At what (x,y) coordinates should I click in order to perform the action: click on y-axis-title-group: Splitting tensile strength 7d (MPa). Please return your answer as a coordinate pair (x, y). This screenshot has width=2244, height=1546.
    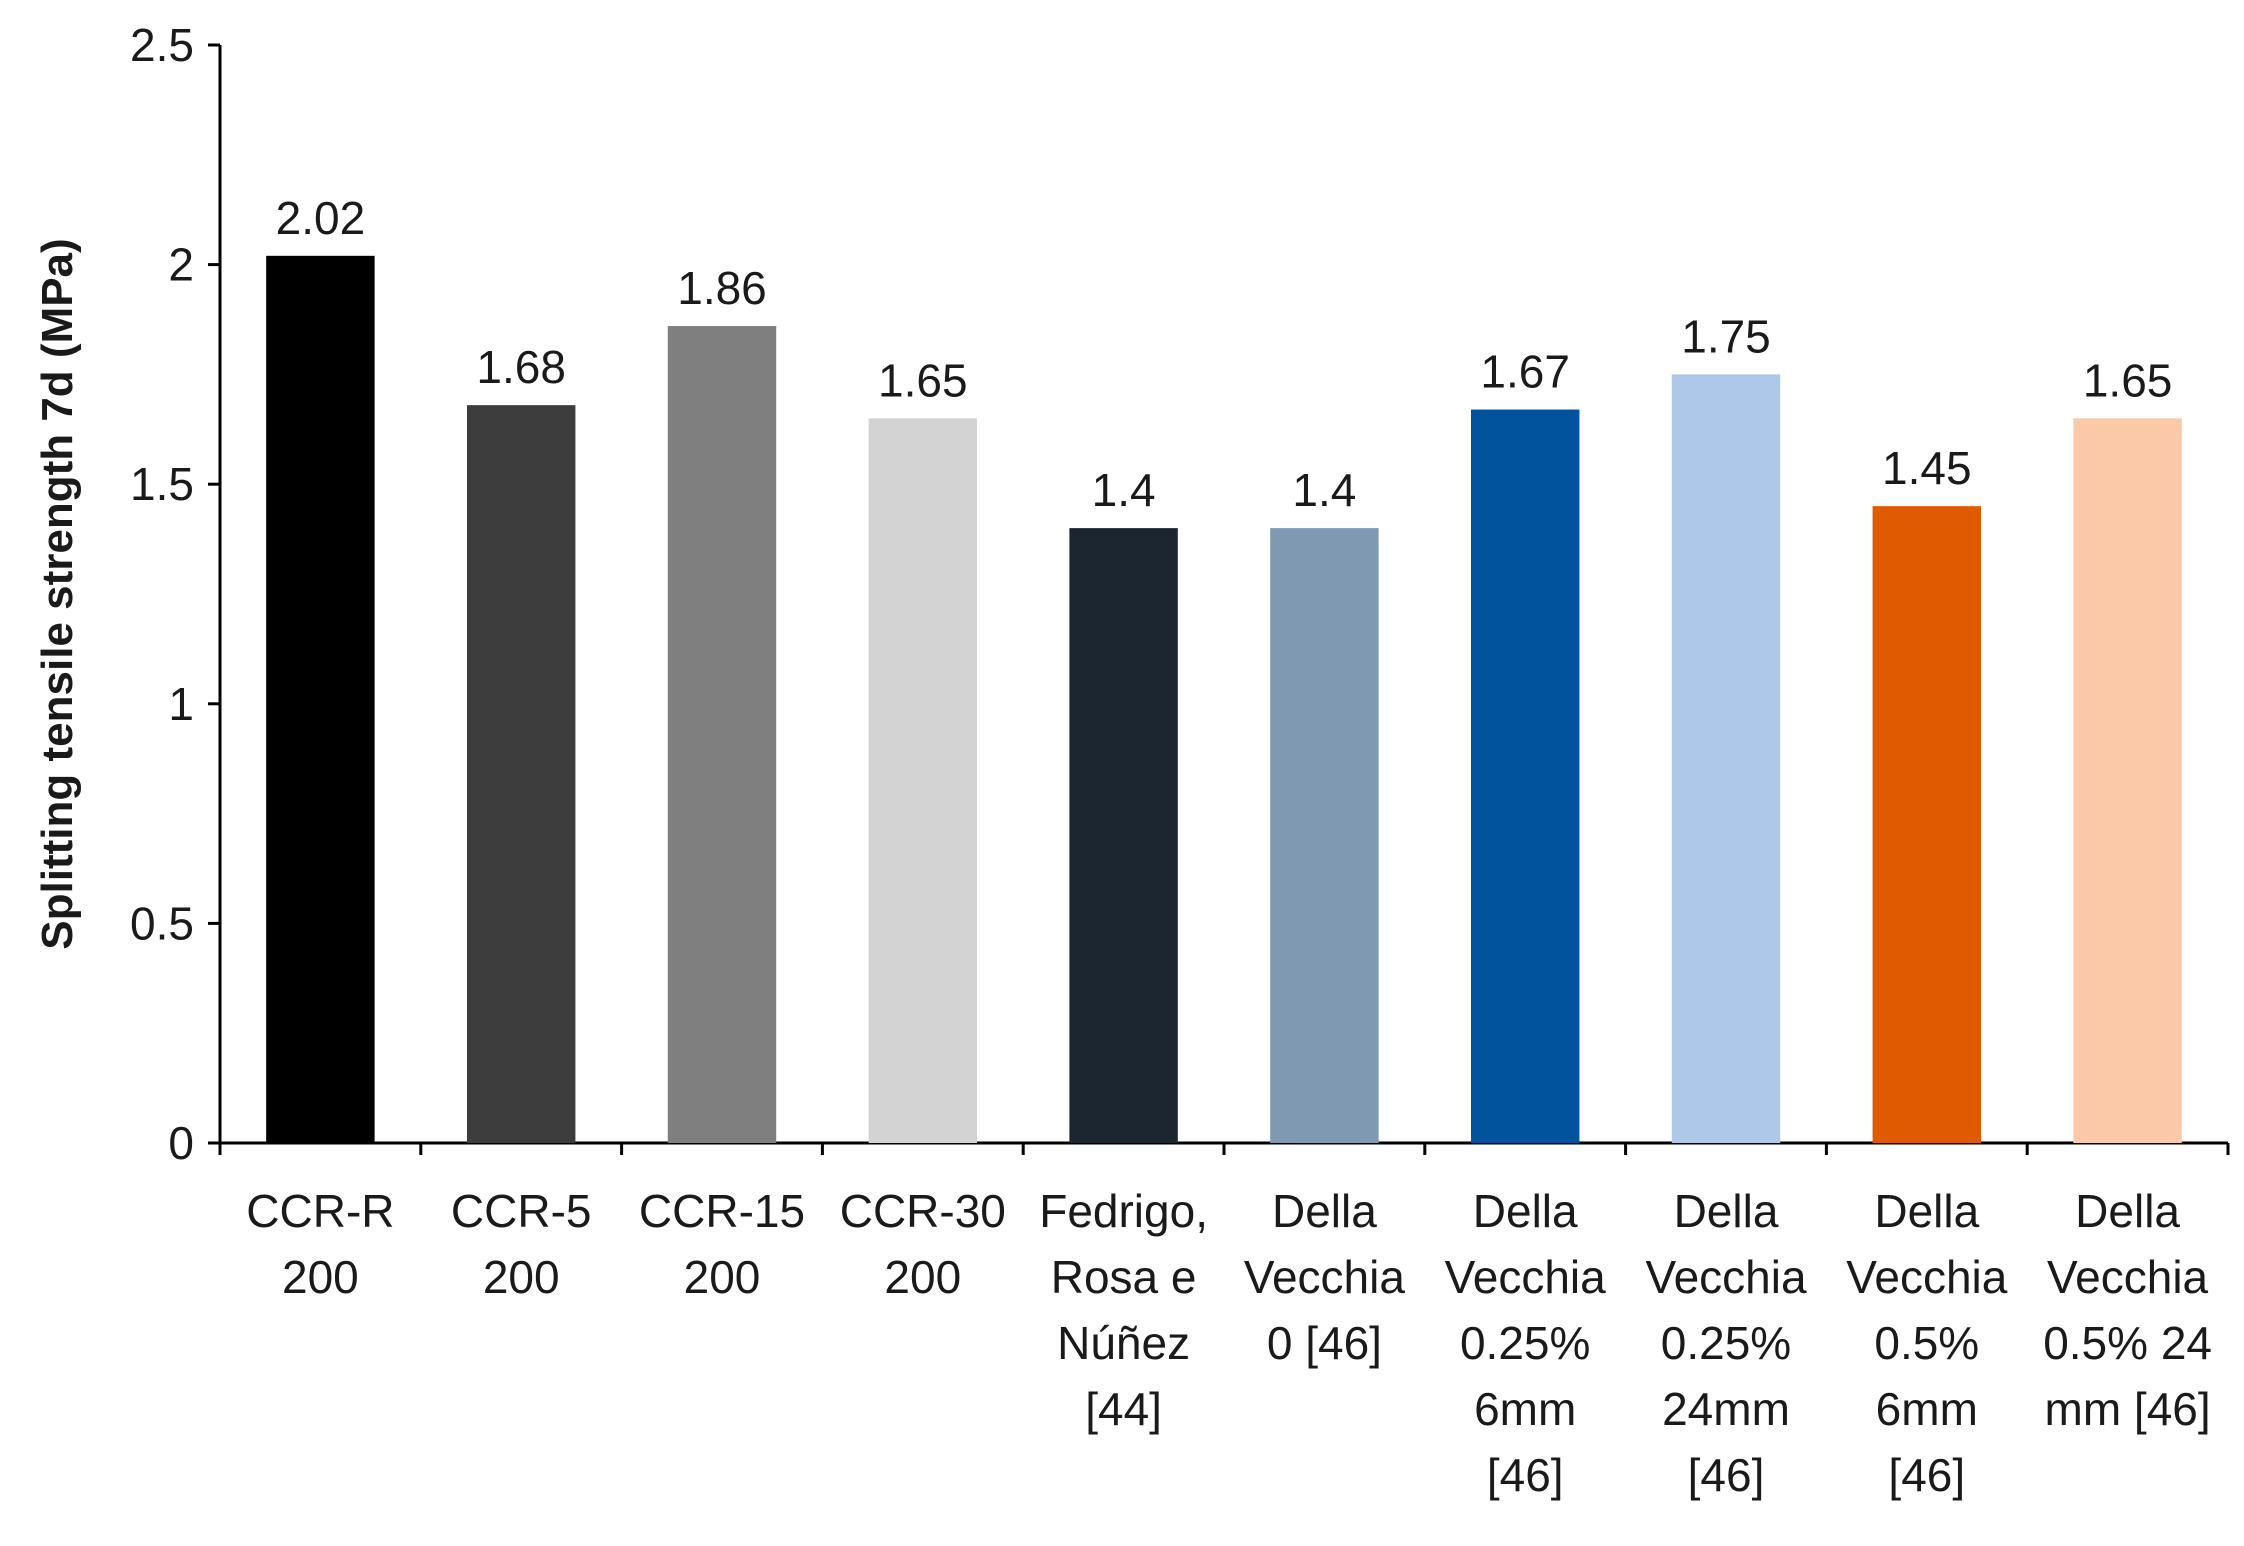
    Looking at the image, I should click on (57, 593).